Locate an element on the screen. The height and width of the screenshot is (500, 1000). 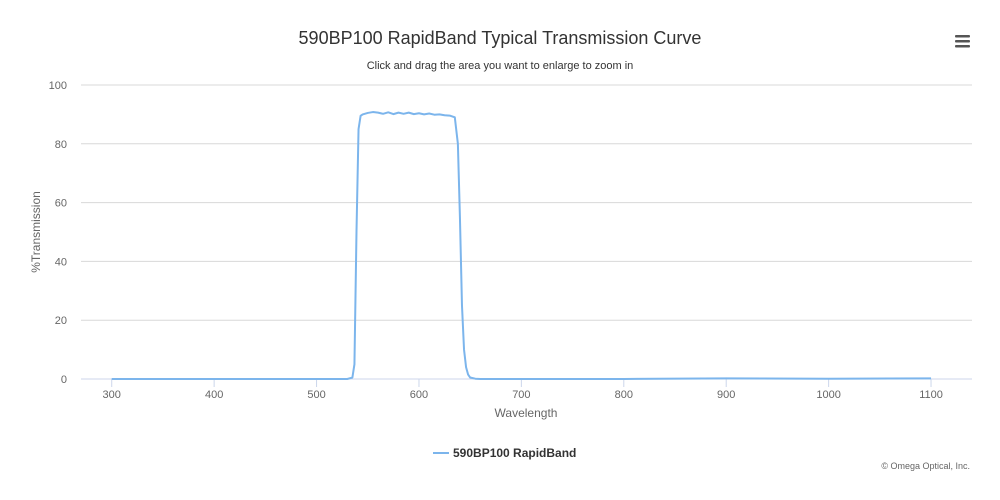
y-tick-label: 20 is located at coordinates (61, 321).